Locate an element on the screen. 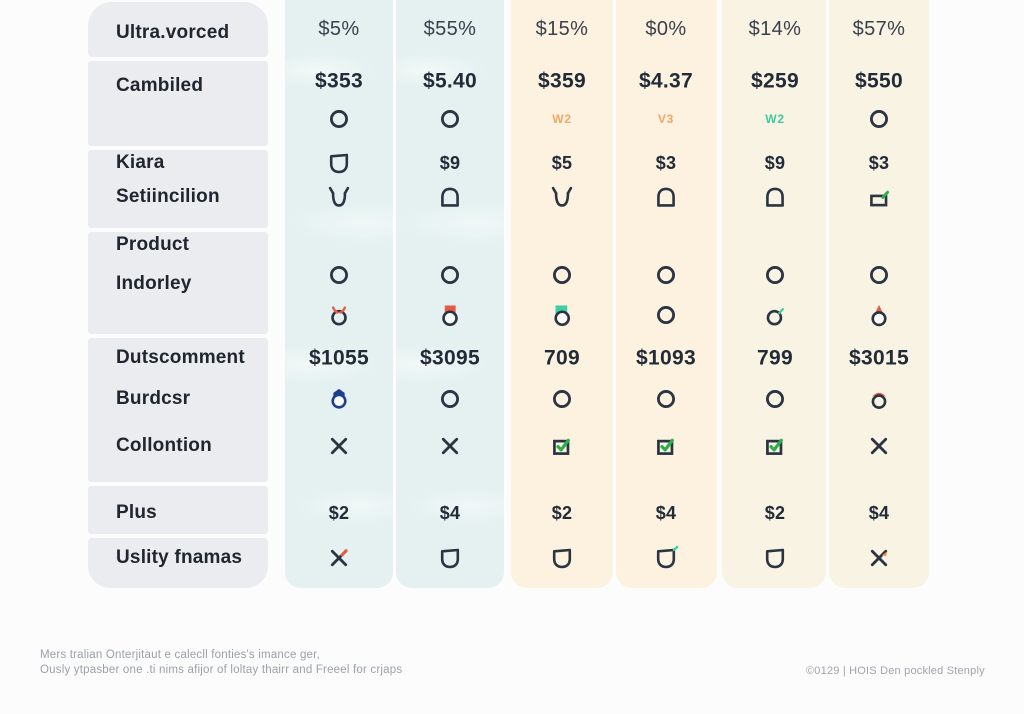 The height and width of the screenshot is (714, 1024). x-red-tip-icon is located at coordinates (339, 558).